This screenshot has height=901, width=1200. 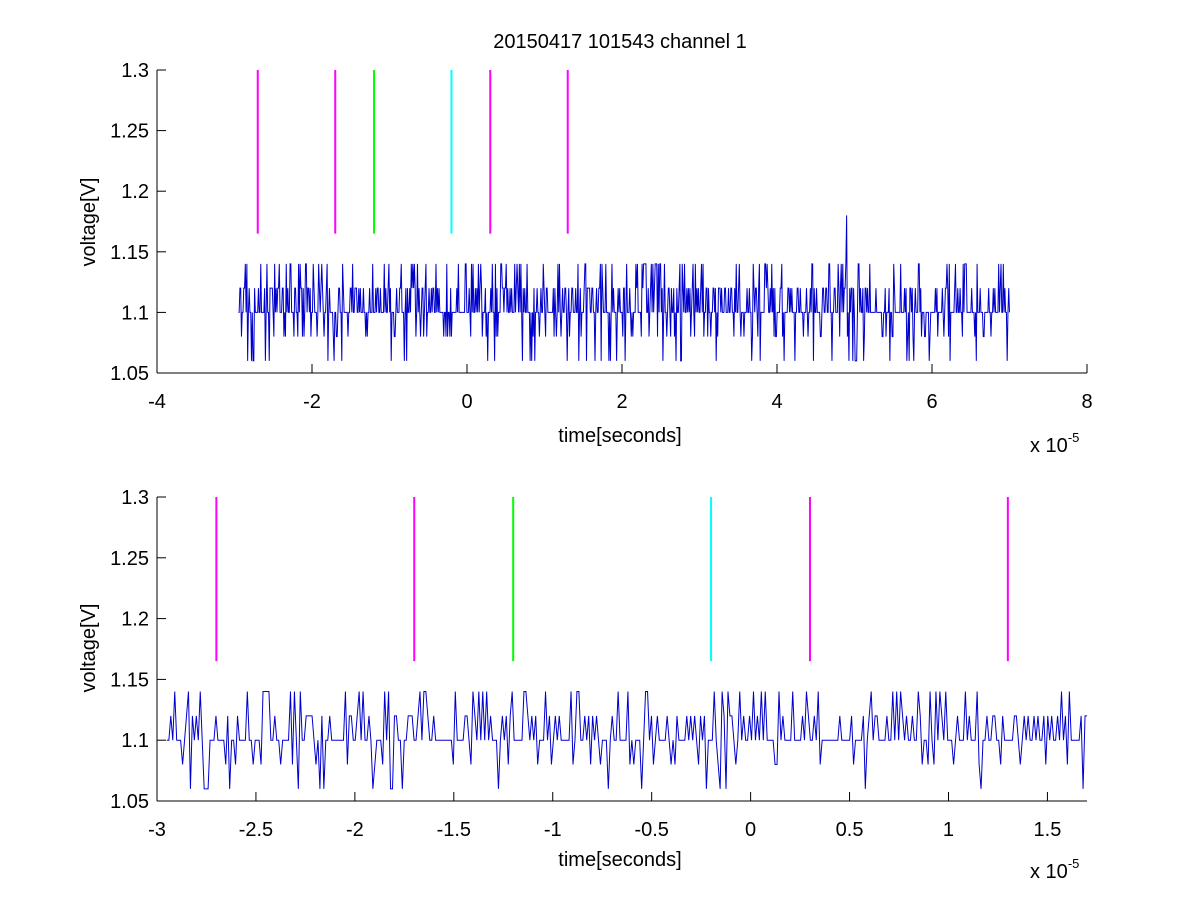 What do you see at coordinates (157, 402) in the screenshot?
I see `top-x-tick-label: -4` at bounding box center [157, 402].